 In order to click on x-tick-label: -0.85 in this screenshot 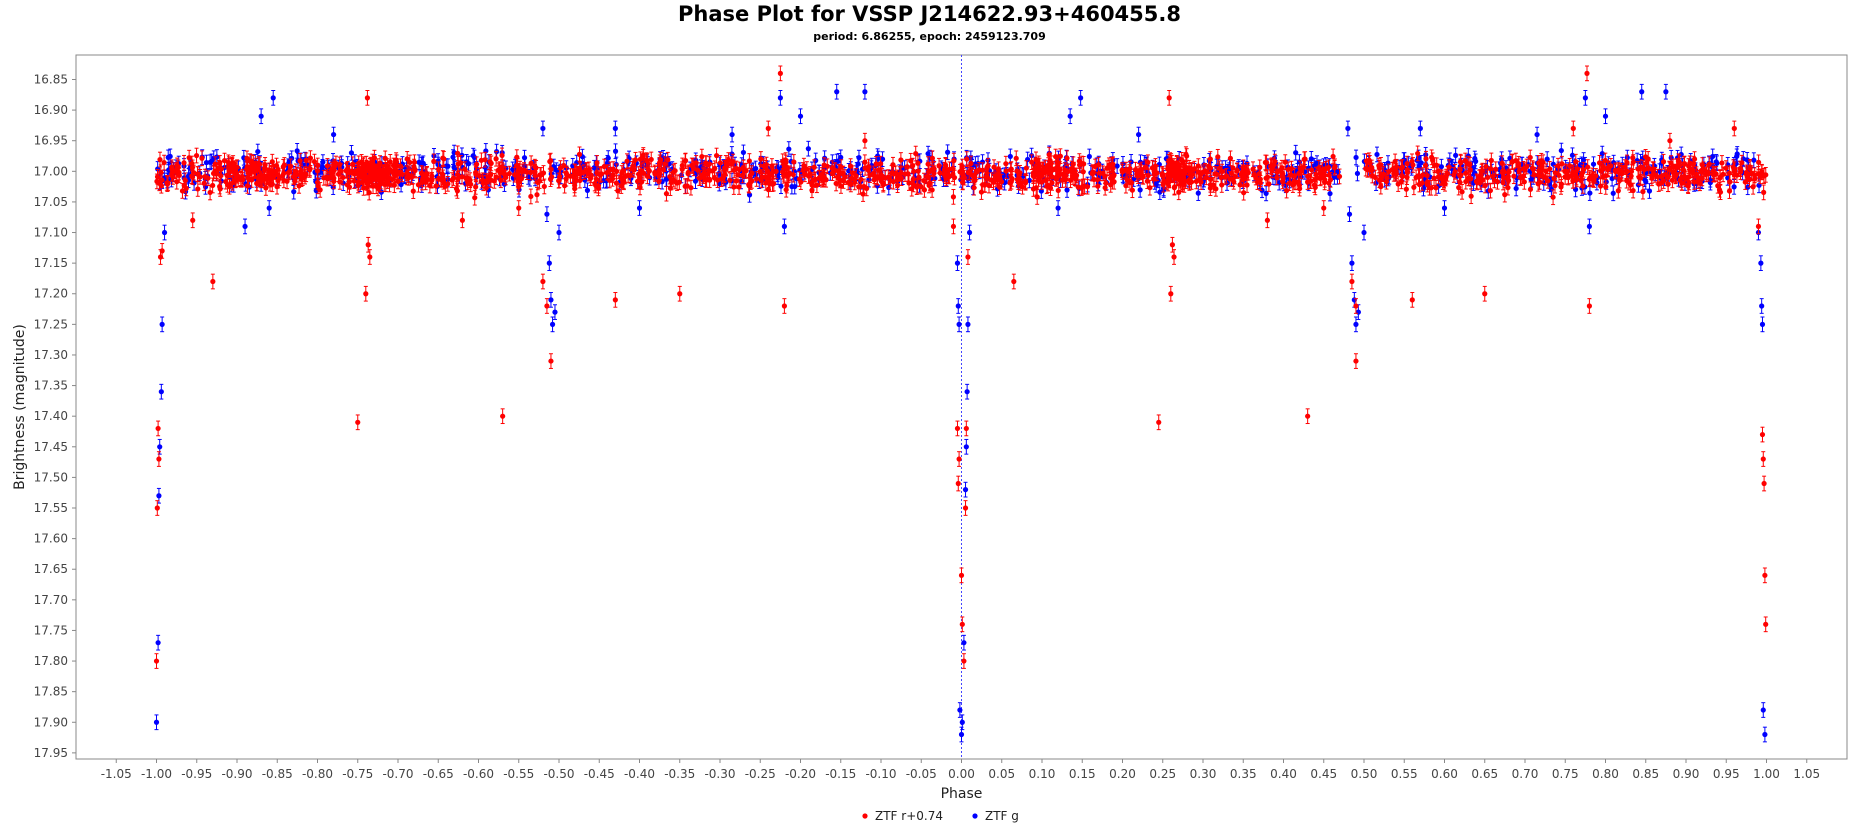, I will do `click(277, 774)`.